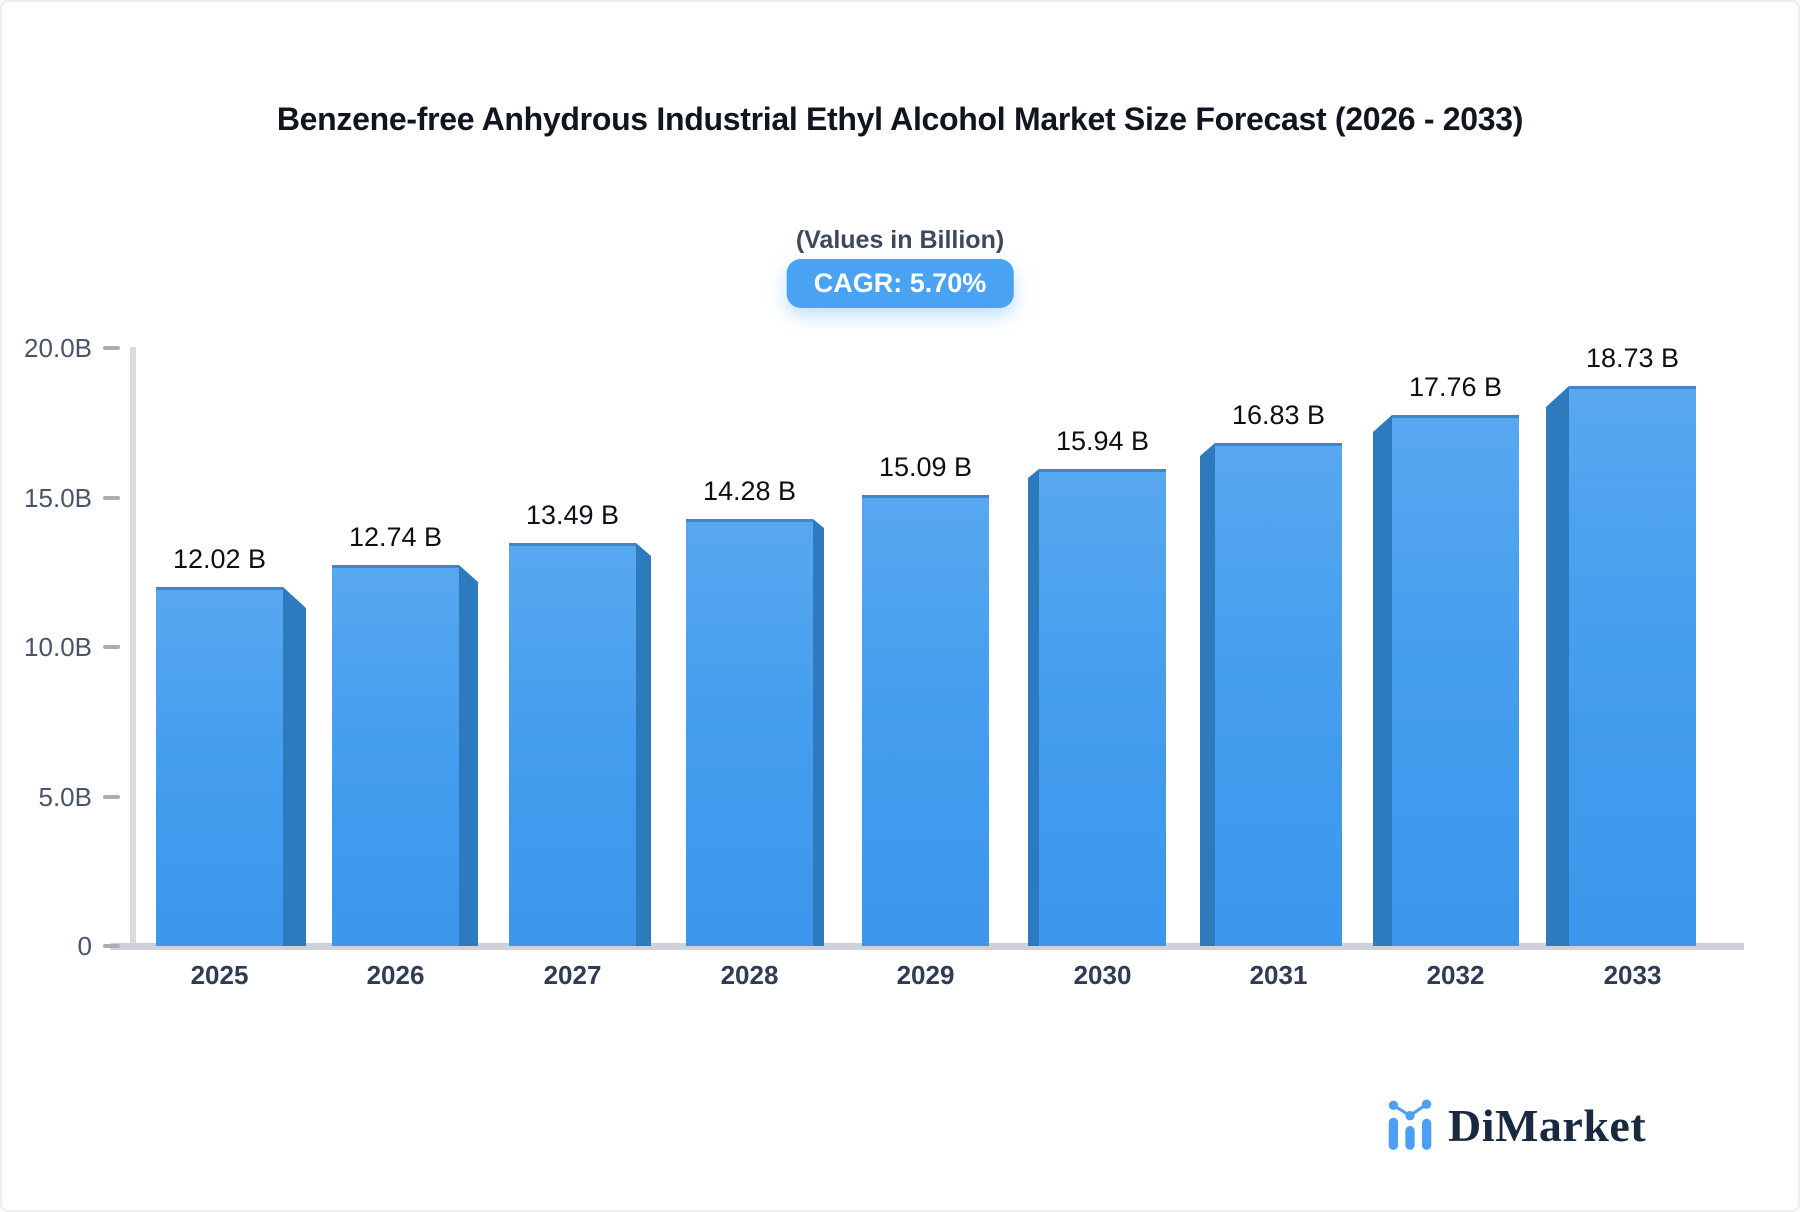 This screenshot has width=1800, height=1212. What do you see at coordinates (58, 498) in the screenshot?
I see `y-axis-tick-label: 15.0B` at bounding box center [58, 498].